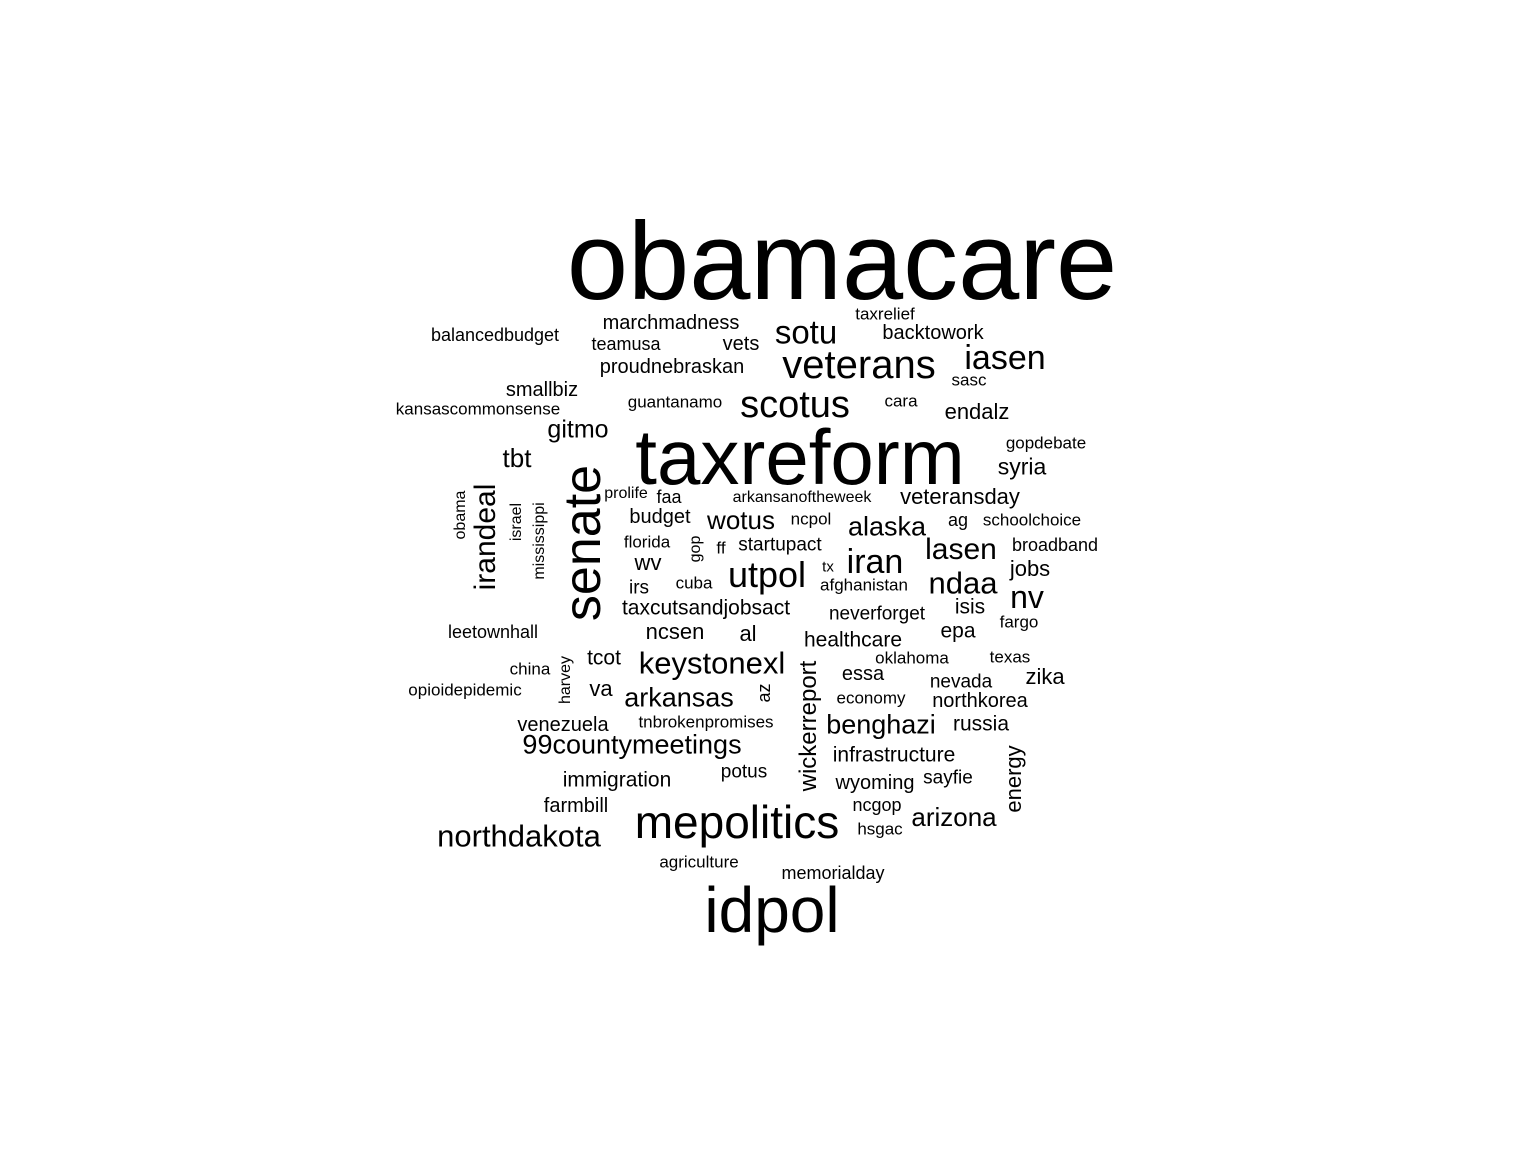  What do you see at coordinates (880, 829) in the screenshot?
I see `word-hsgac: hsgac` at bounding box center [880, 829].